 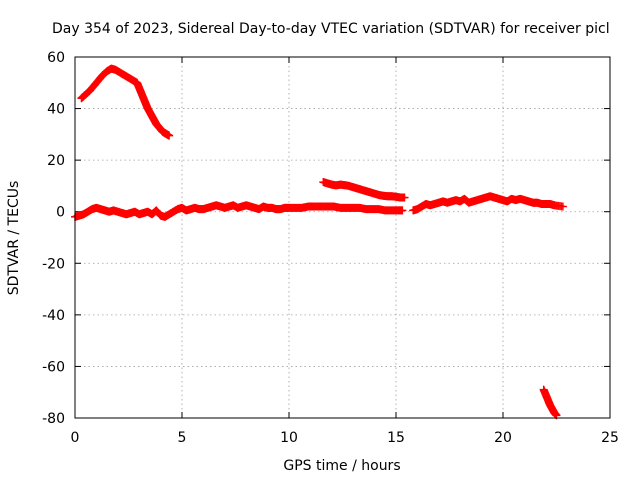 What do you see at coordinates (53, 367) in the screenshot?
I see `y-tick-label: -60` at bounding box center [53, 367].